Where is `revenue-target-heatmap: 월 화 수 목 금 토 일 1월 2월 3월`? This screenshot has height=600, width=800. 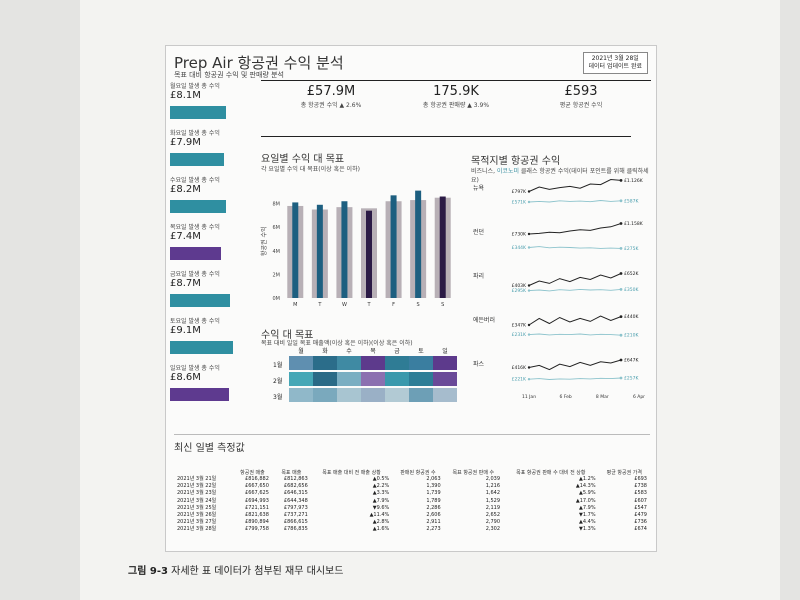 revenue-target-heatmap: 월 화 수 목 금 토 일 1월 2월 3월 is located at coordinates (361, 381).